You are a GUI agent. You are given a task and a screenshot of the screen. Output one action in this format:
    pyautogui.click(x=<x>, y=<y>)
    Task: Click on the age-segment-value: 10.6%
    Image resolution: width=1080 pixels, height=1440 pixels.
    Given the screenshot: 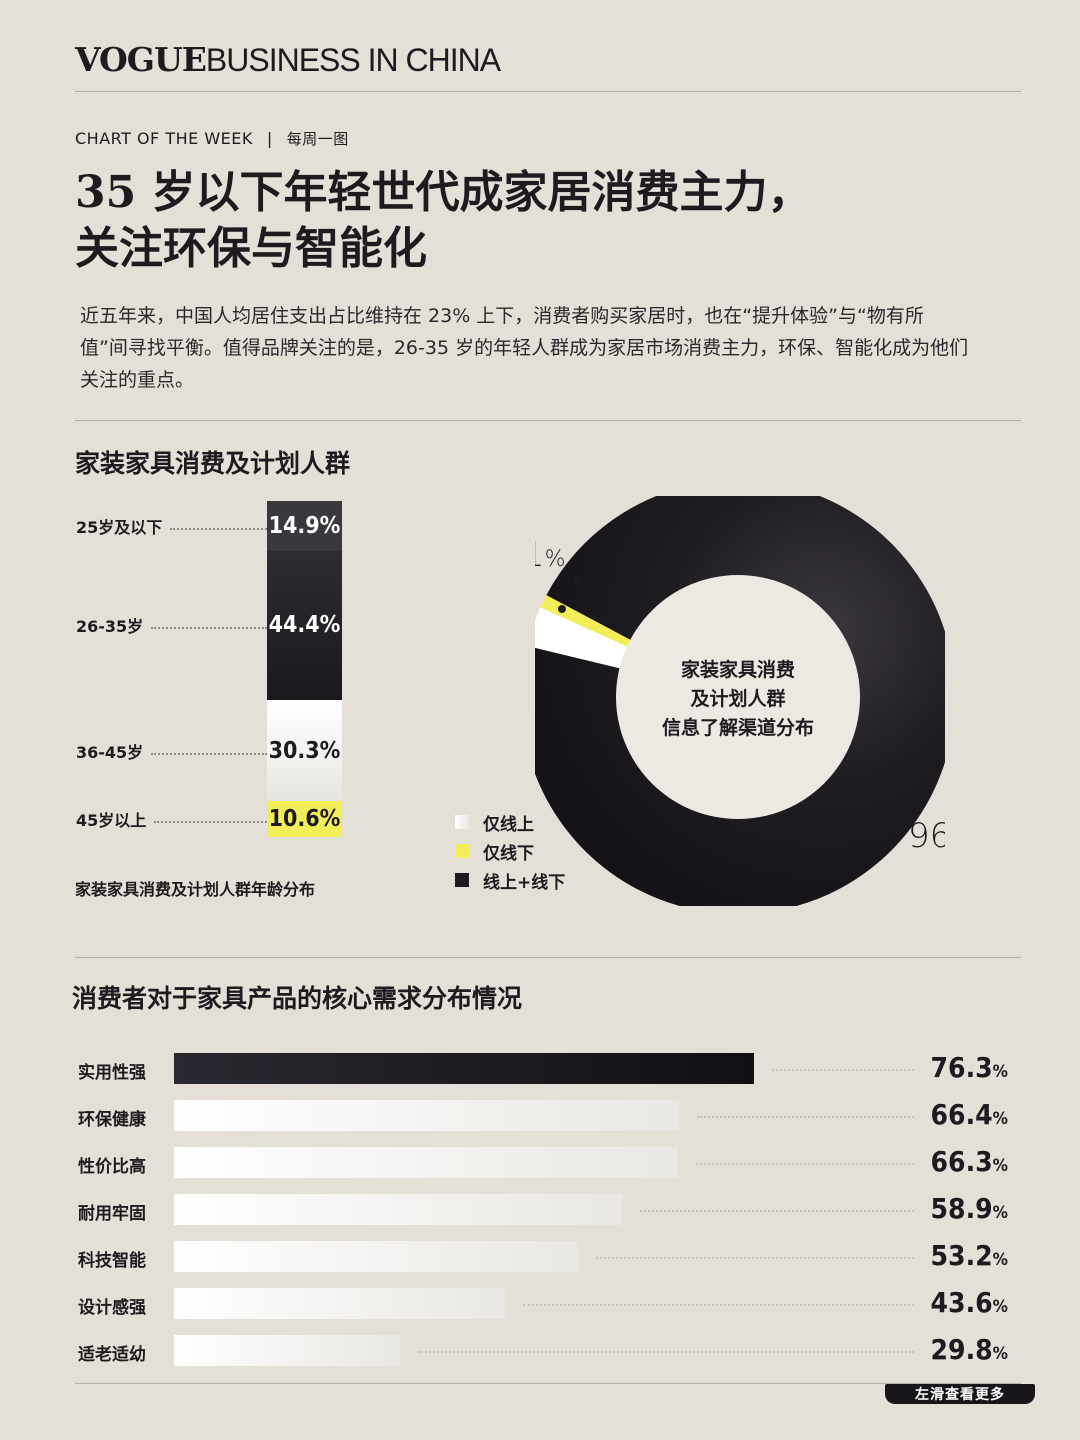 What is the action you would take?
    pyautogui.click(x=304, y=819)
    